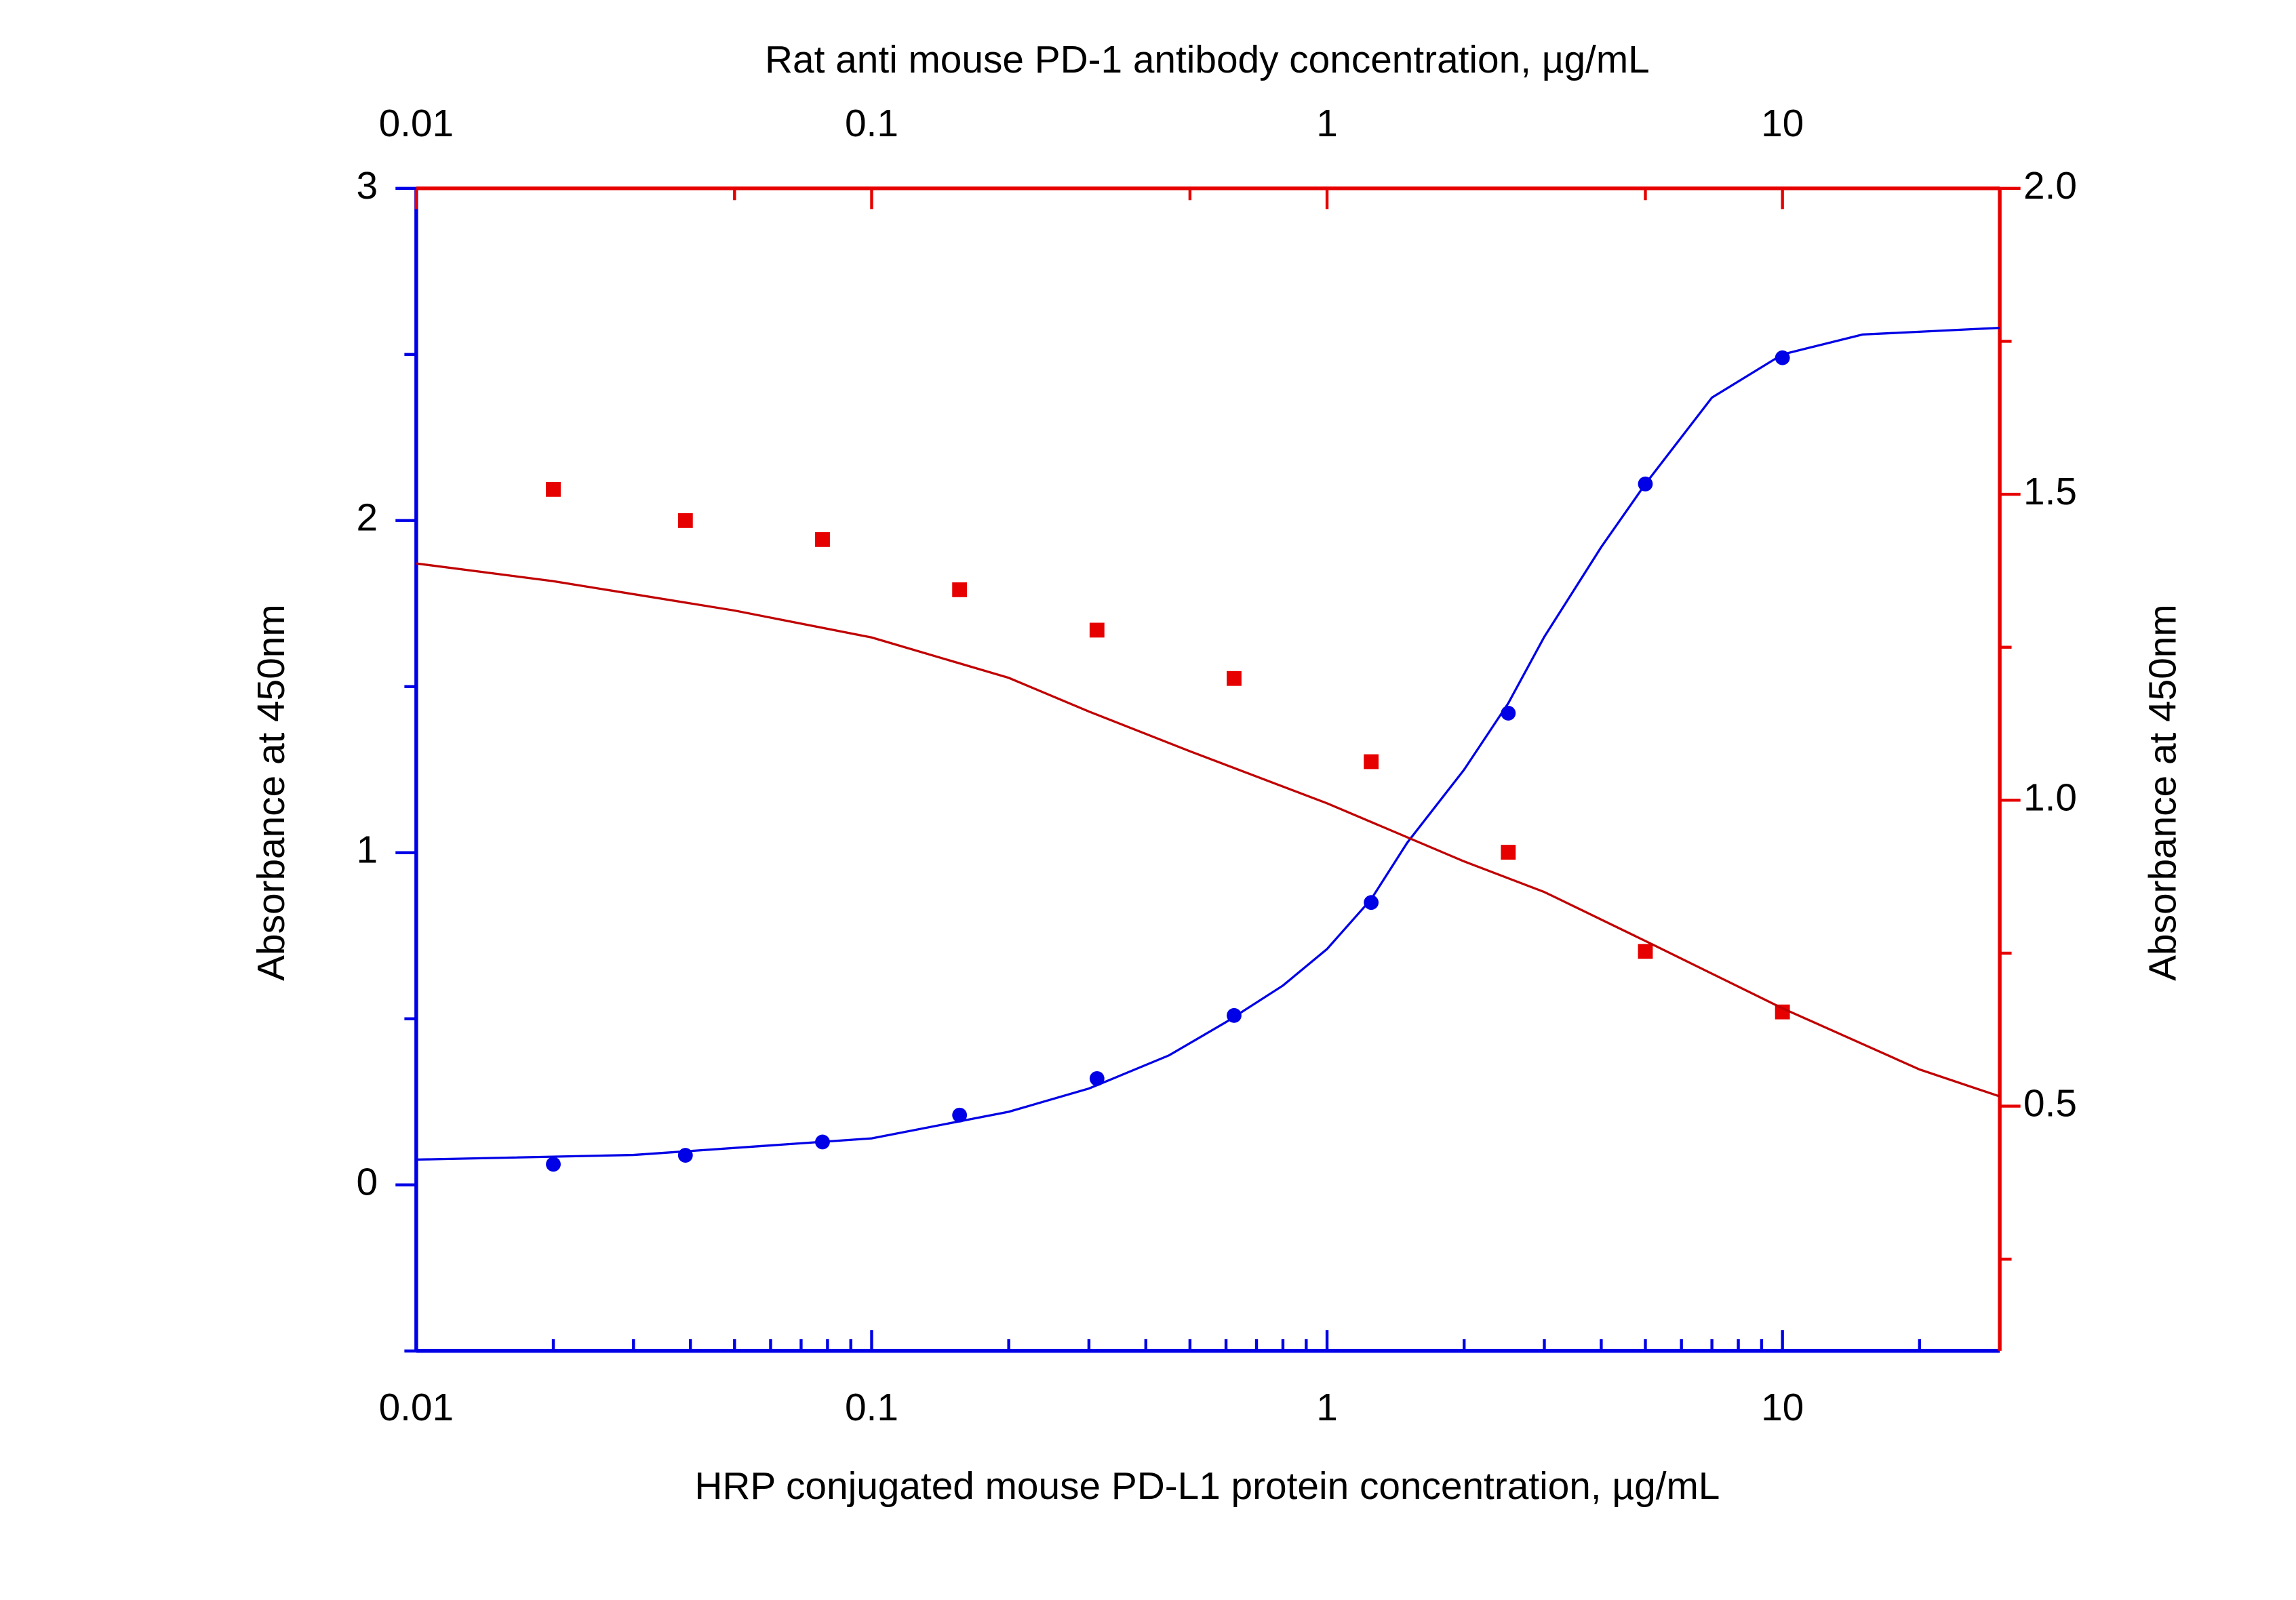  What do you see at coordinates (1782, 1407) in the screenshot?
I see `x-tick-label: 10` at bounding box center [1782, 1407].